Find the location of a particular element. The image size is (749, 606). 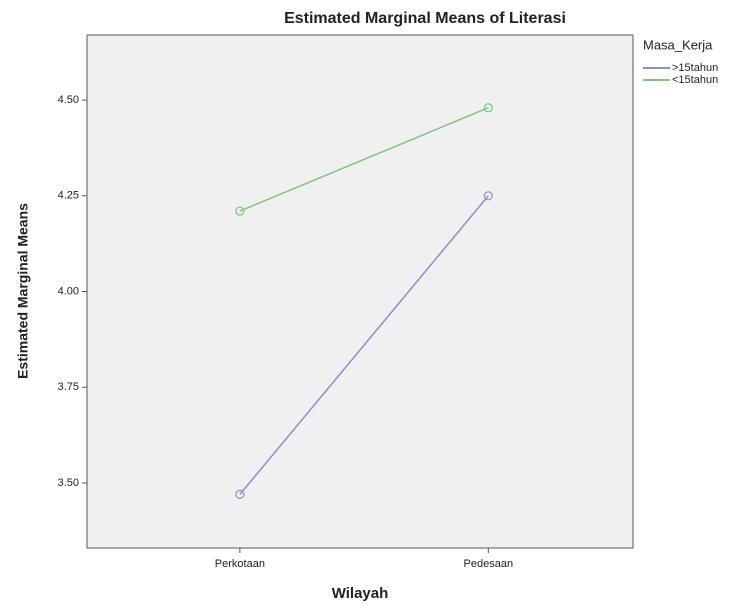

legend-label: <15tahun is located at coordinates (695, 80).